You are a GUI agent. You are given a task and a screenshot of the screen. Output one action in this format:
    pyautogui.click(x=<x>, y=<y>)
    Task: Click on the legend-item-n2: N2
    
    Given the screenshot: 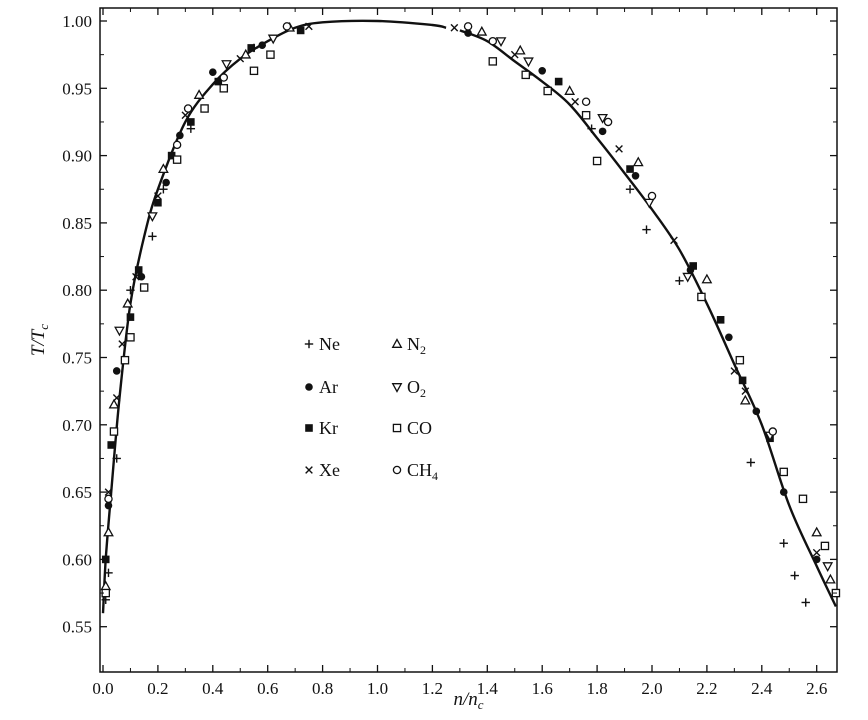 What is the action you would take?
    pyautogui.click(x=408, y=345)
    